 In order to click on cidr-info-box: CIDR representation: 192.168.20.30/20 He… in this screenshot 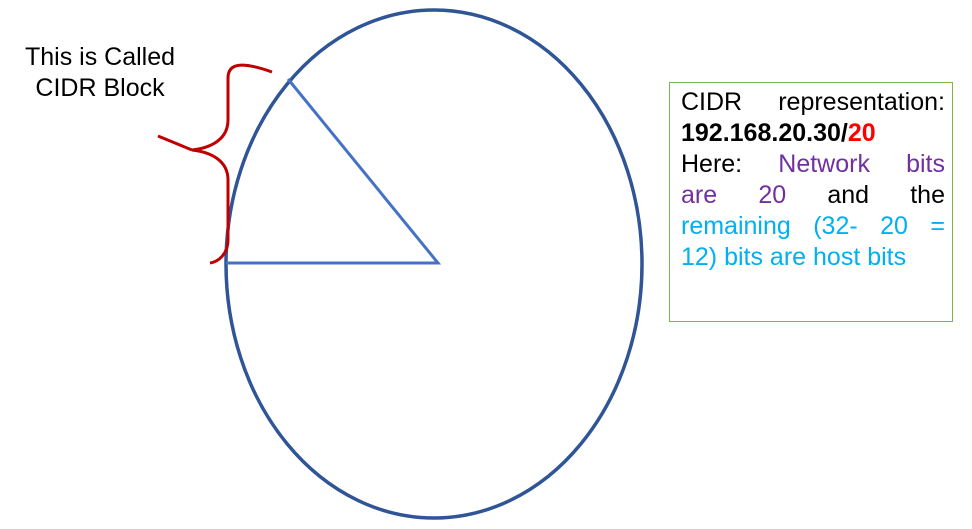, I will do `click(811, 202)`.